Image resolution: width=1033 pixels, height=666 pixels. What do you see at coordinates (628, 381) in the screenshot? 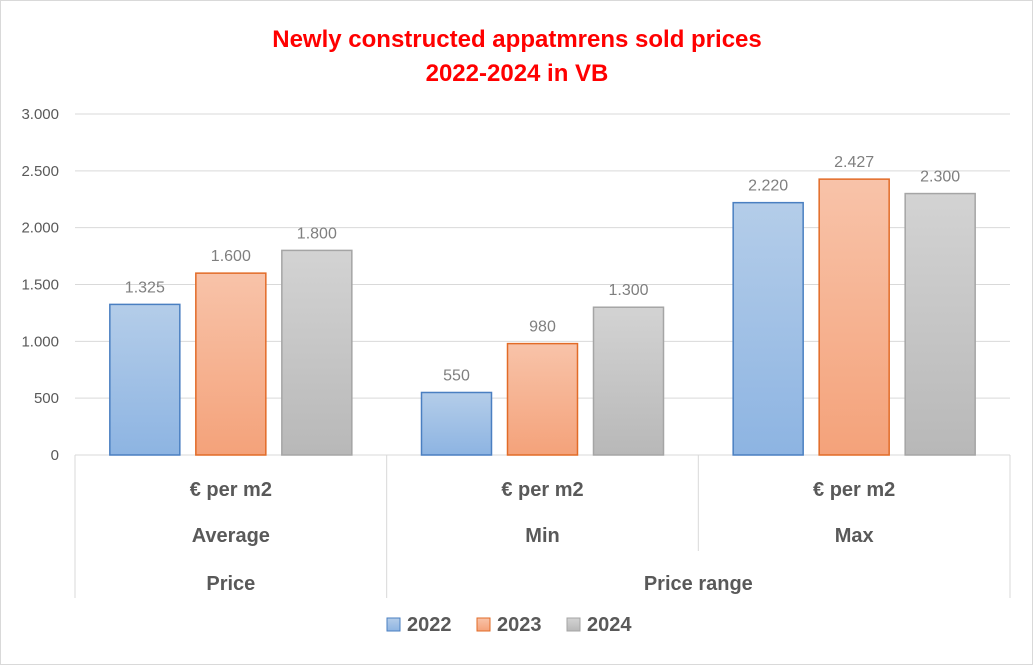
I see `bar-2024-min` at bounding box center [628, 381].